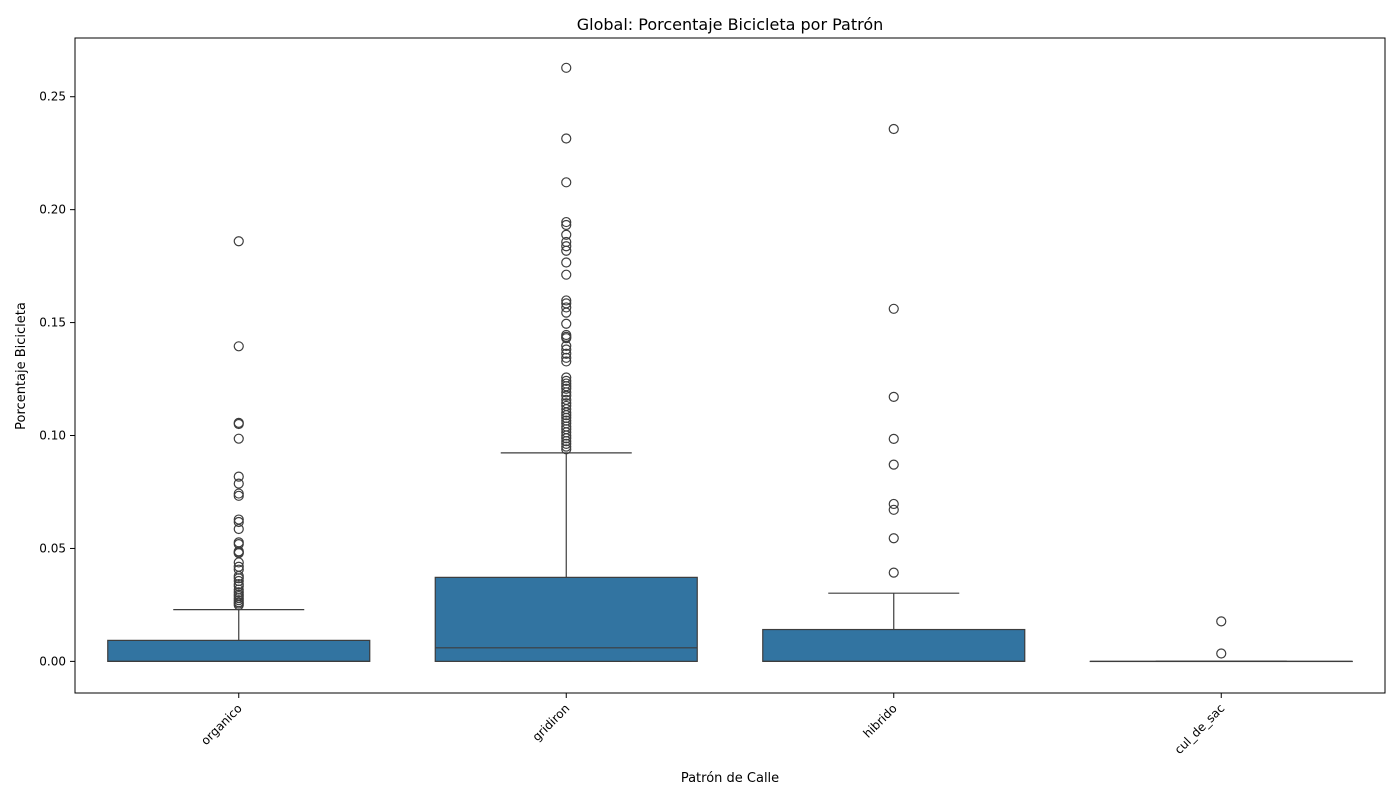 This screenshot has height=800, width=1400. I want to click on box-group-gridiron, so click(566, 362).